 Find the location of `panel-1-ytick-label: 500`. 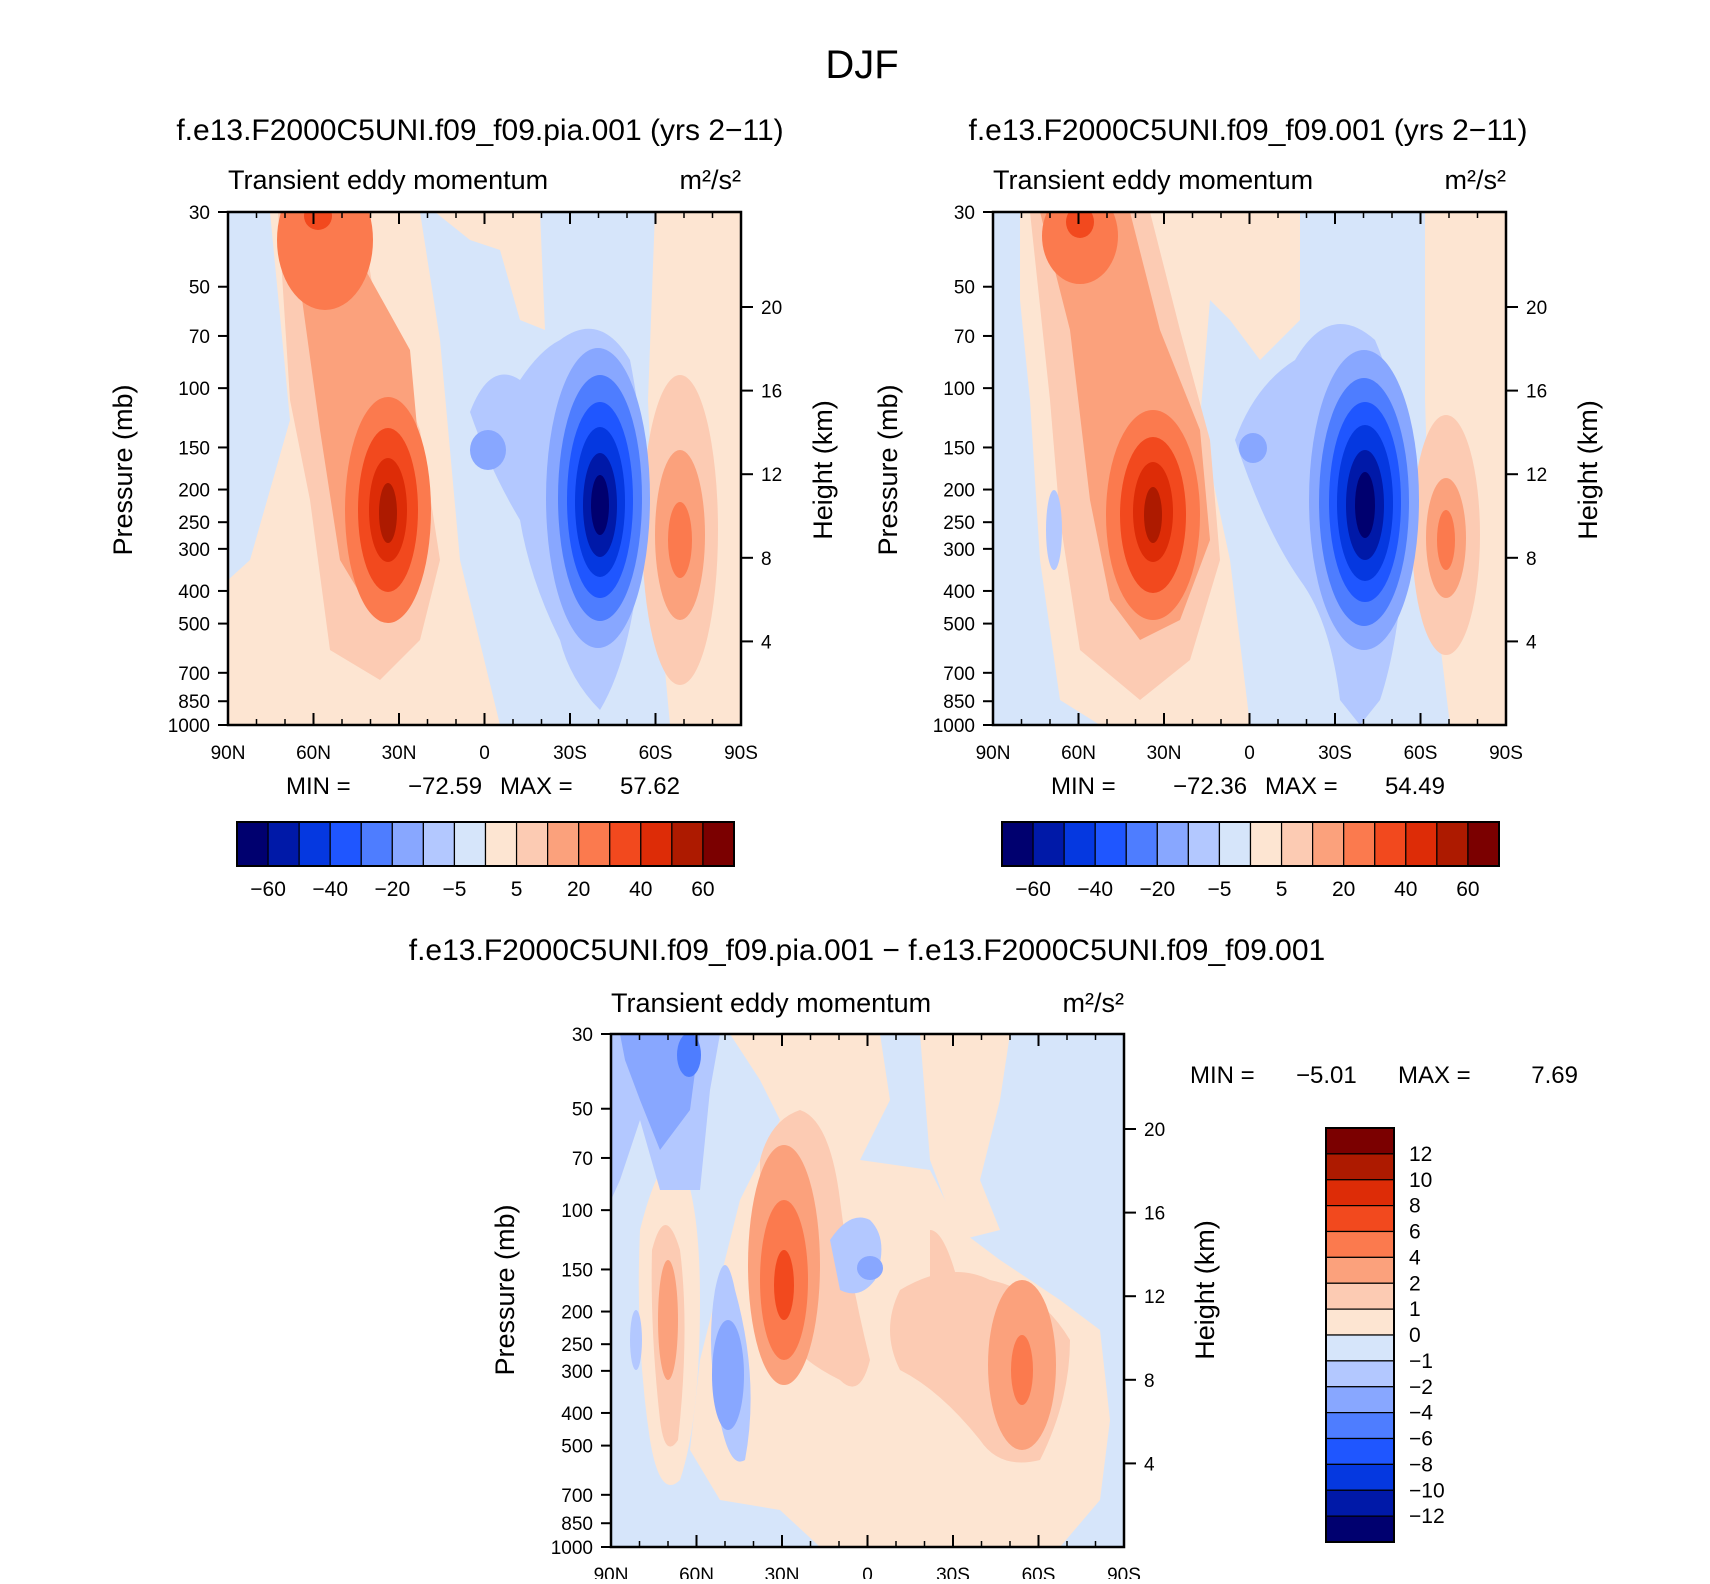

panel-1-ytick-label: 500 is located at coordinates (194, 625).